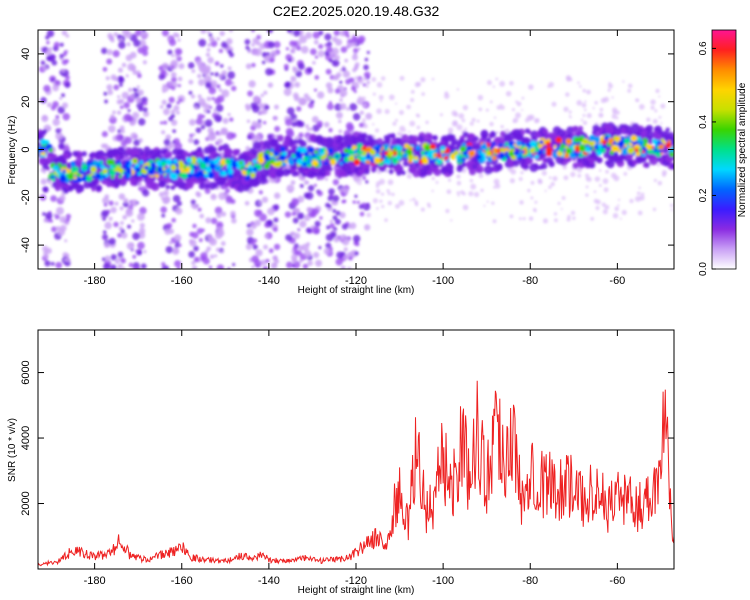 The image size is (750, 600). Describe the element at coordinates (443, 281) in the screenshot. I see `spectrogram-xtick-label: -100` at that location.